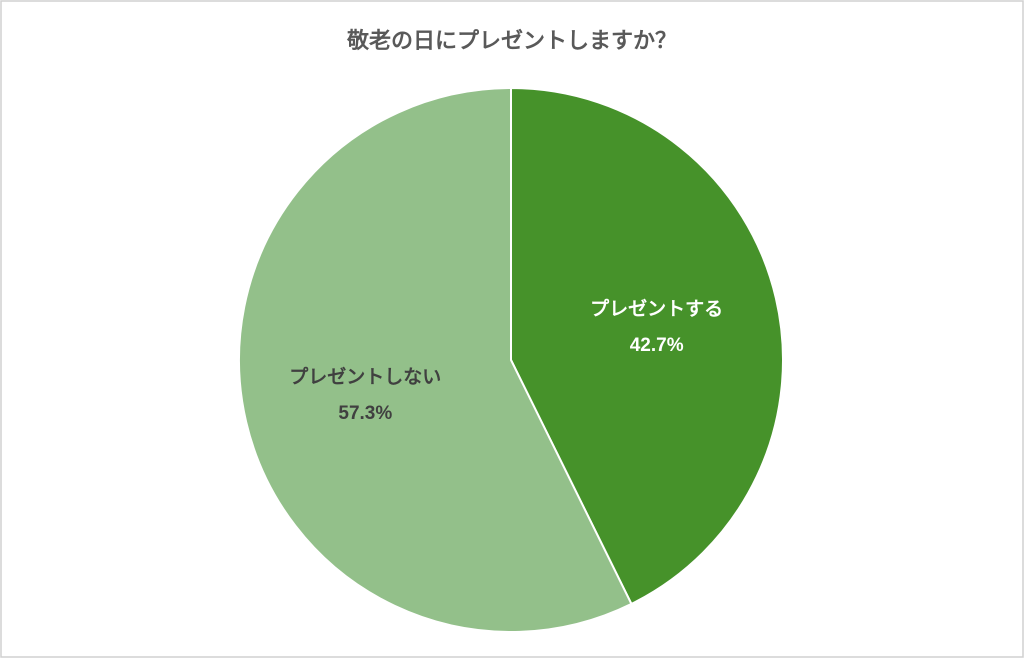  Describe the element at coordinates (365, 413) in the screenshot. I see `value-label: 57.3%` at that location.